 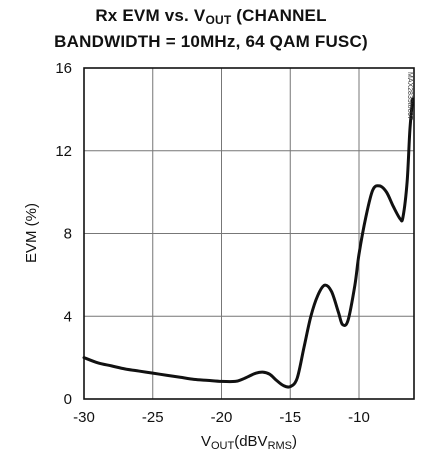 I want to click on chart-title-line2: BANDWIDTH = 10MHz, 64 QAM FUSC), so click(x=211, y=41).